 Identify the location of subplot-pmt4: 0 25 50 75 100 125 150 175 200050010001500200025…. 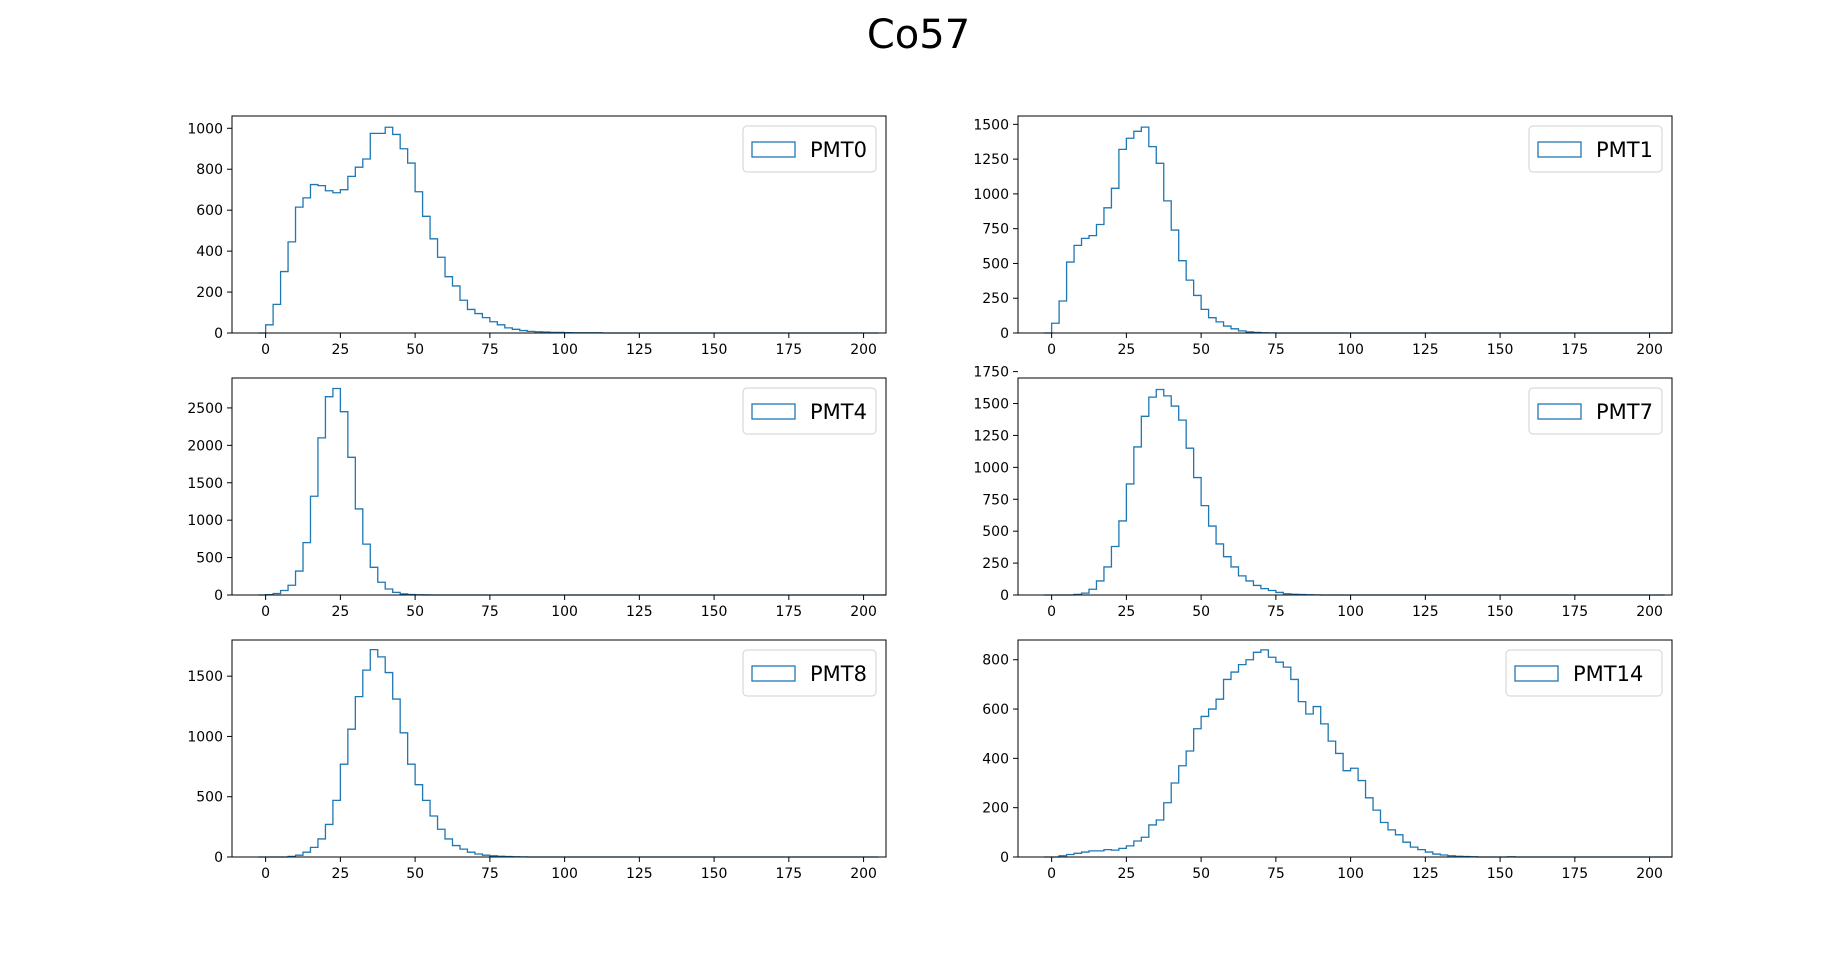
(537, 498).